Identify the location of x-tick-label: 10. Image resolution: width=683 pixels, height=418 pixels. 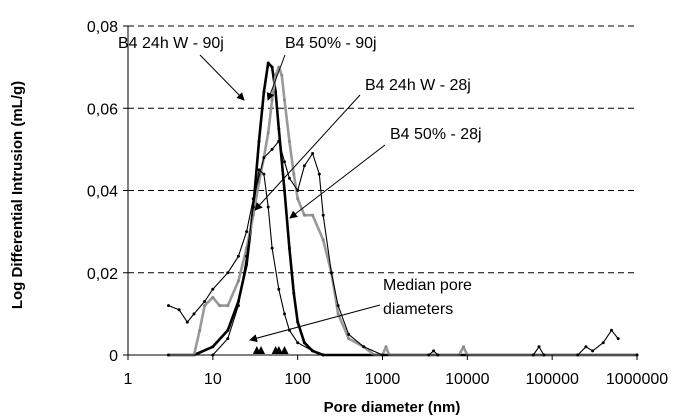
(213, 379).